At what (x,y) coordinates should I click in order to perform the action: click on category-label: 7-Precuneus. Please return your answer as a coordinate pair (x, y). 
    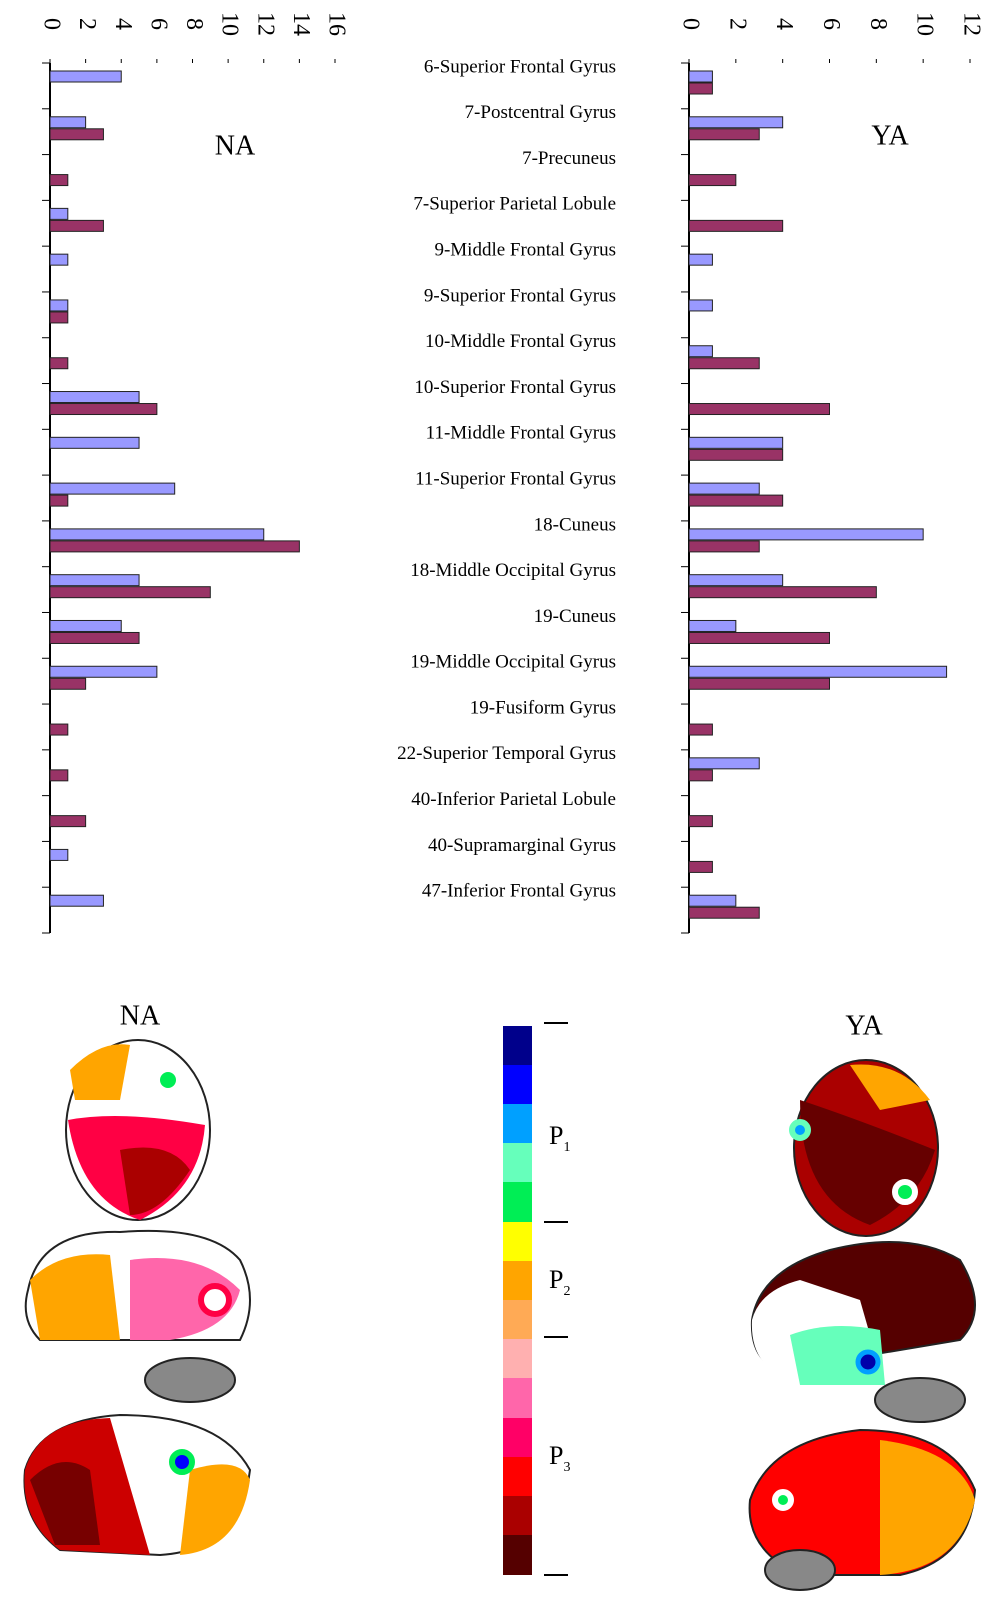
    Looking at the image, I should click on (569, 158).